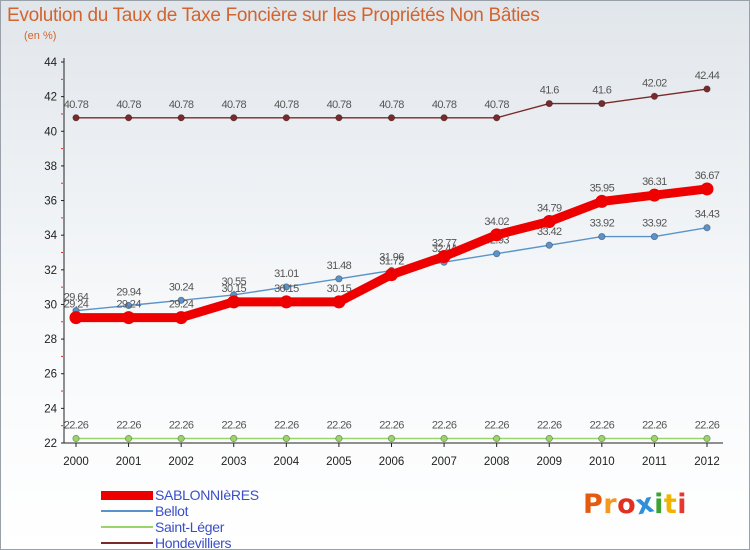  I want to click on x-tick-label: 2009, so click(549, 462).